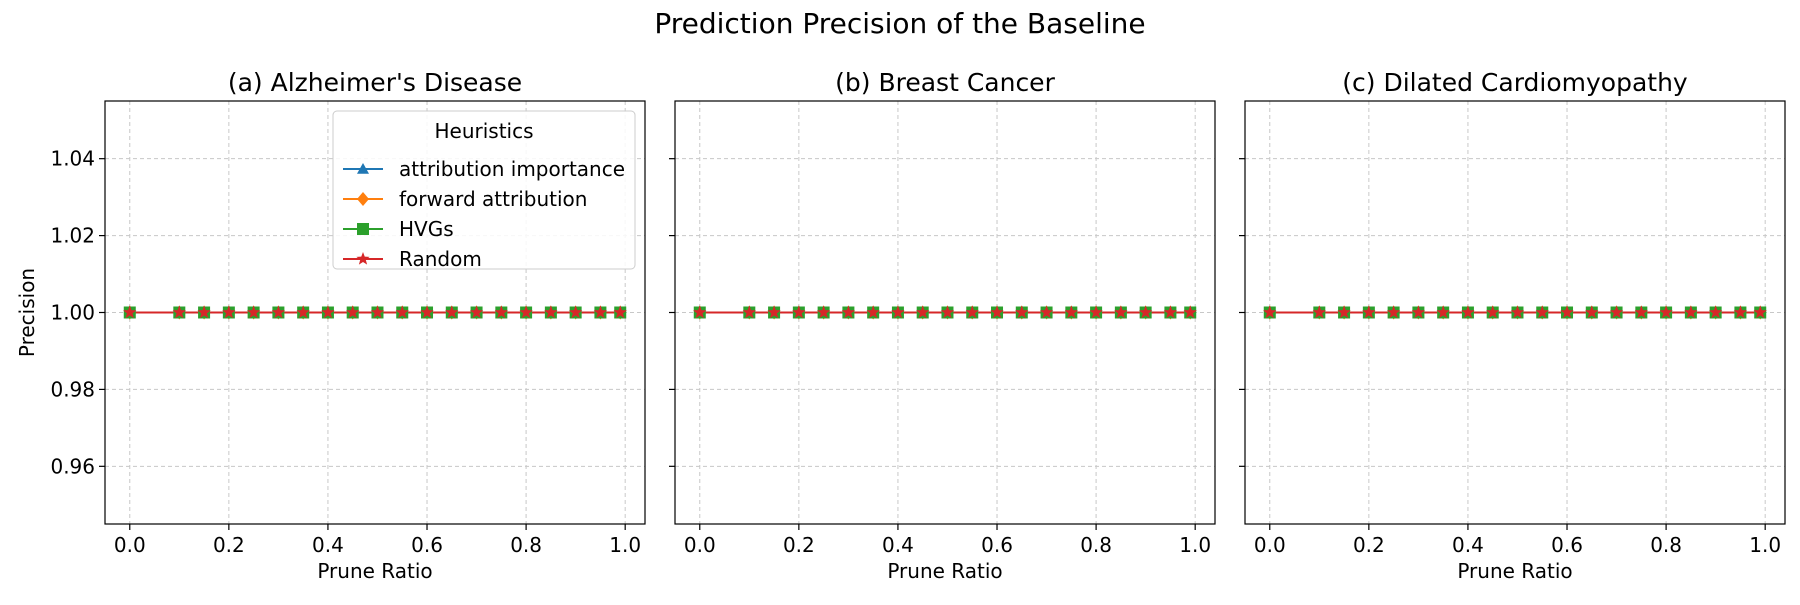 This screenshot has width=1800, height=605. What do you see at coordinates (72, 313) in the screenshot?
I see `y-tick-label: 1.00` at bounding box center [72, 313].